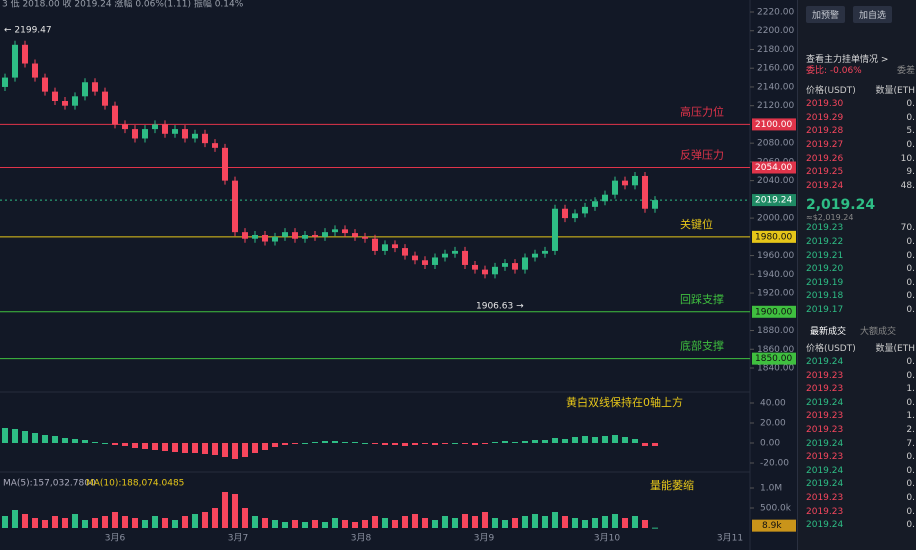 This screenshot has width=916, height=550. Describe the element at coordinates (857, 243) in the screenshot. I see `book-row: 2019.22 0.` at that location.